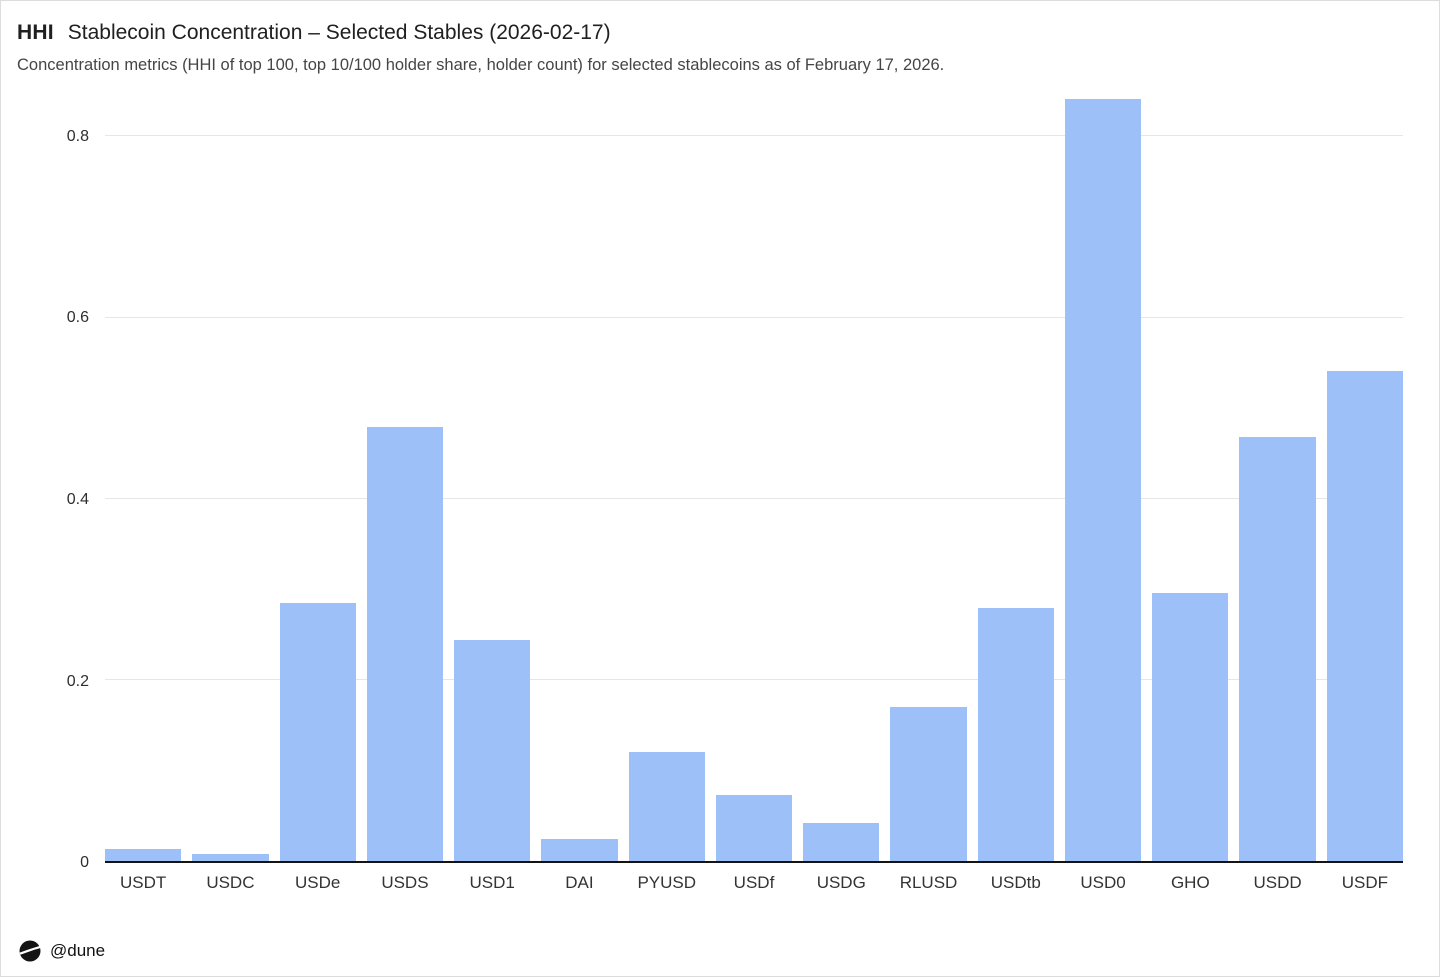  What do you see at coordinates (30, 951) in the screenshot?
I see `dune-logo-icon` at bounding box center [30, 951].